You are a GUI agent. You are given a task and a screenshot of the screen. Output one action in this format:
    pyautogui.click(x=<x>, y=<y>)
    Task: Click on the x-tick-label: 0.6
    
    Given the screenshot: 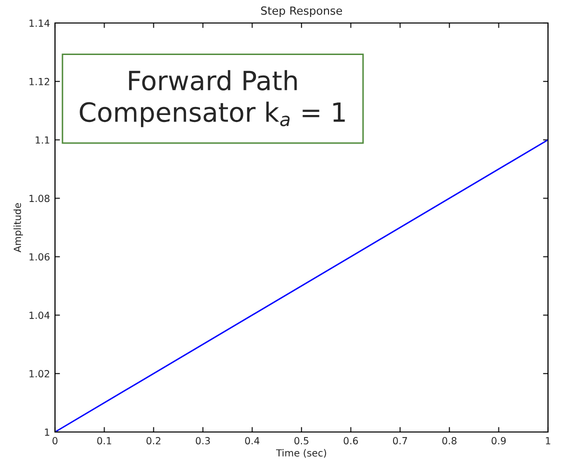 What is the action you would take?
    pyautogui.click(x=351, y=440)
    